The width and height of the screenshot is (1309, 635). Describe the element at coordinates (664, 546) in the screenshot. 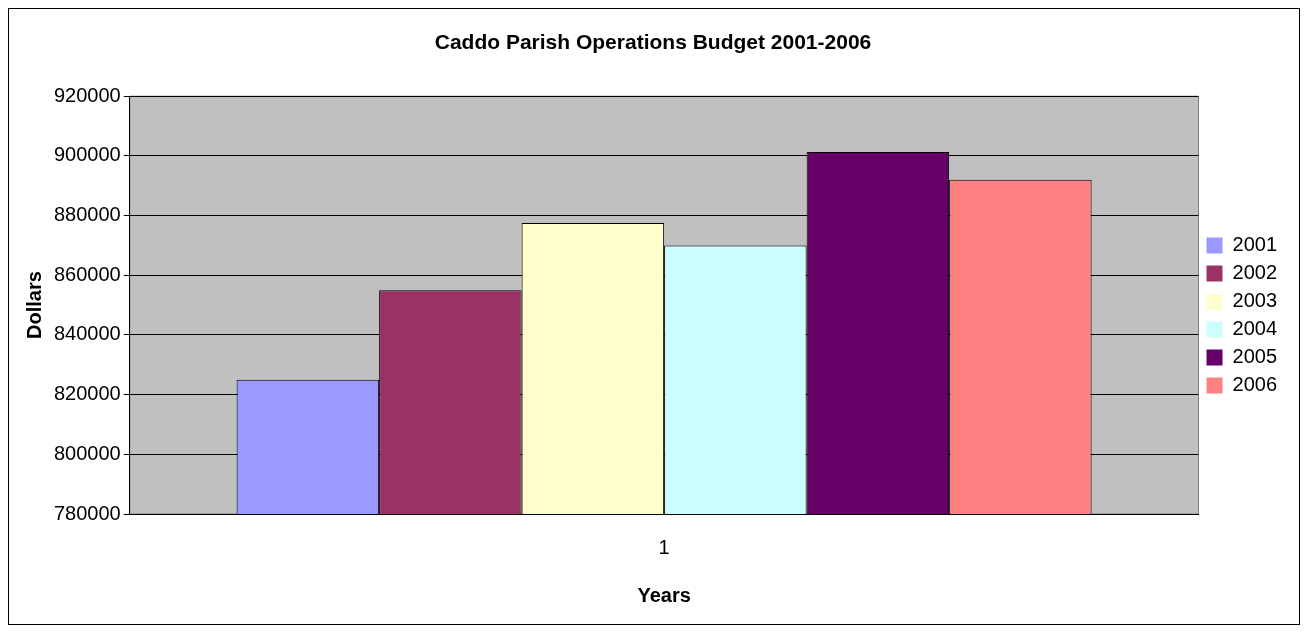

I see `x-tick-label: 1` at that location.